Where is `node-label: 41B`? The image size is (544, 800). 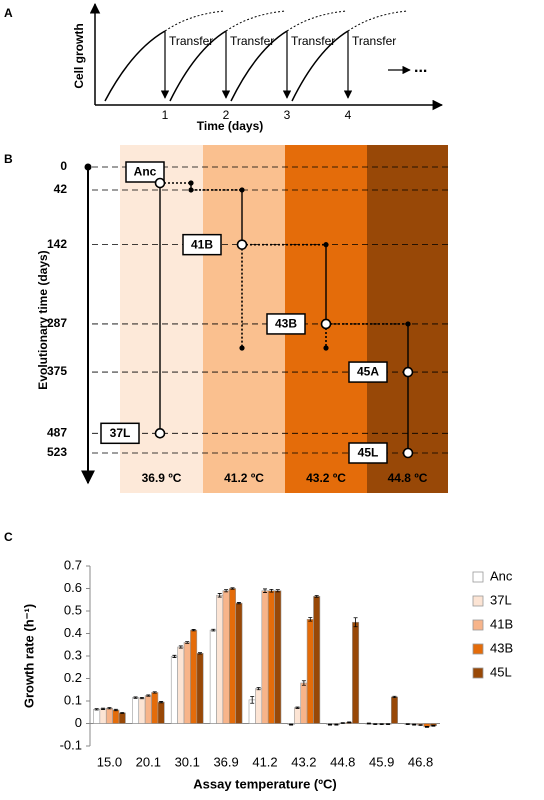 node-label: 41B is located at coordinates (202, 244).